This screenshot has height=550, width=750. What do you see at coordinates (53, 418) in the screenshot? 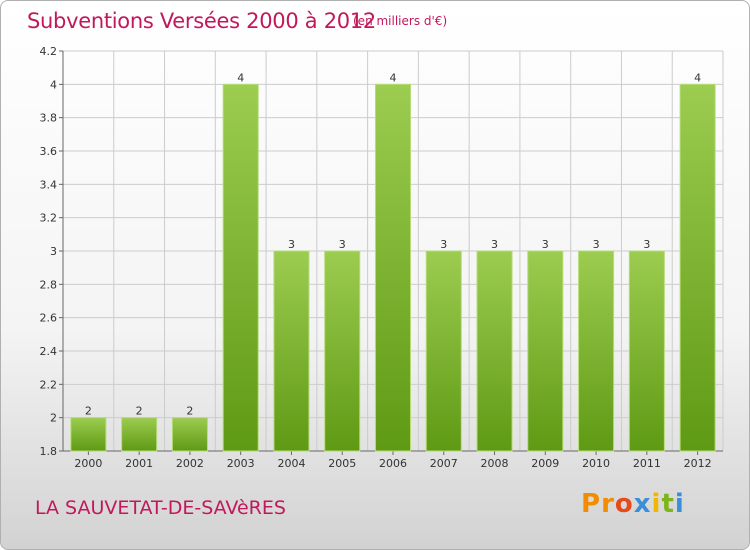
I see `y-tick-label: 2` at bounding box center [53, 418].